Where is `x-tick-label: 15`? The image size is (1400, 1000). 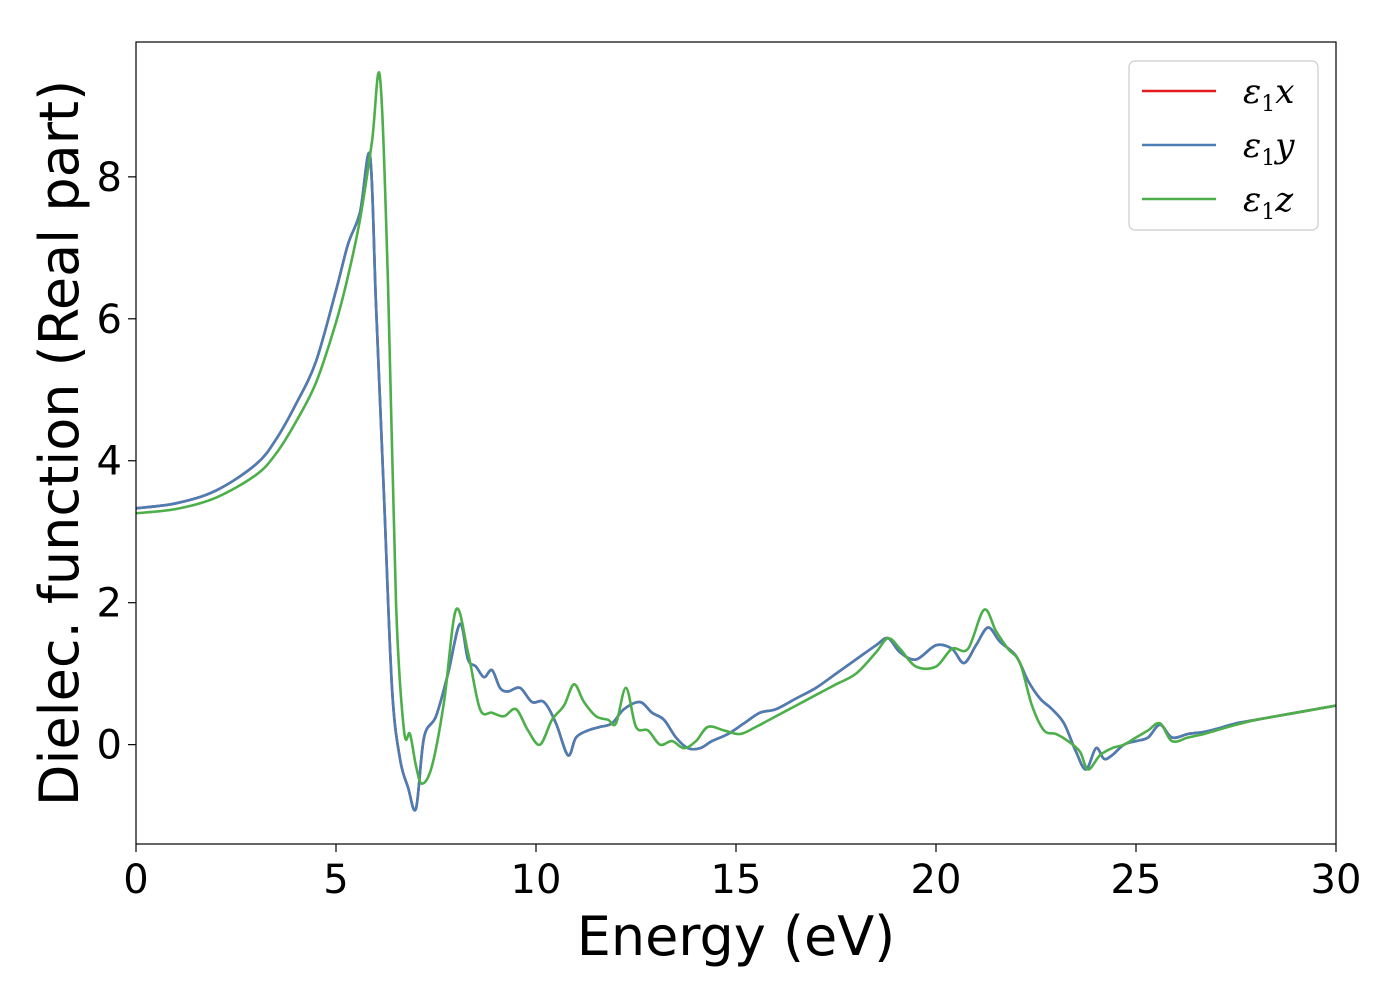 x-tick-label: 15 is located at coordinates (736, 880).